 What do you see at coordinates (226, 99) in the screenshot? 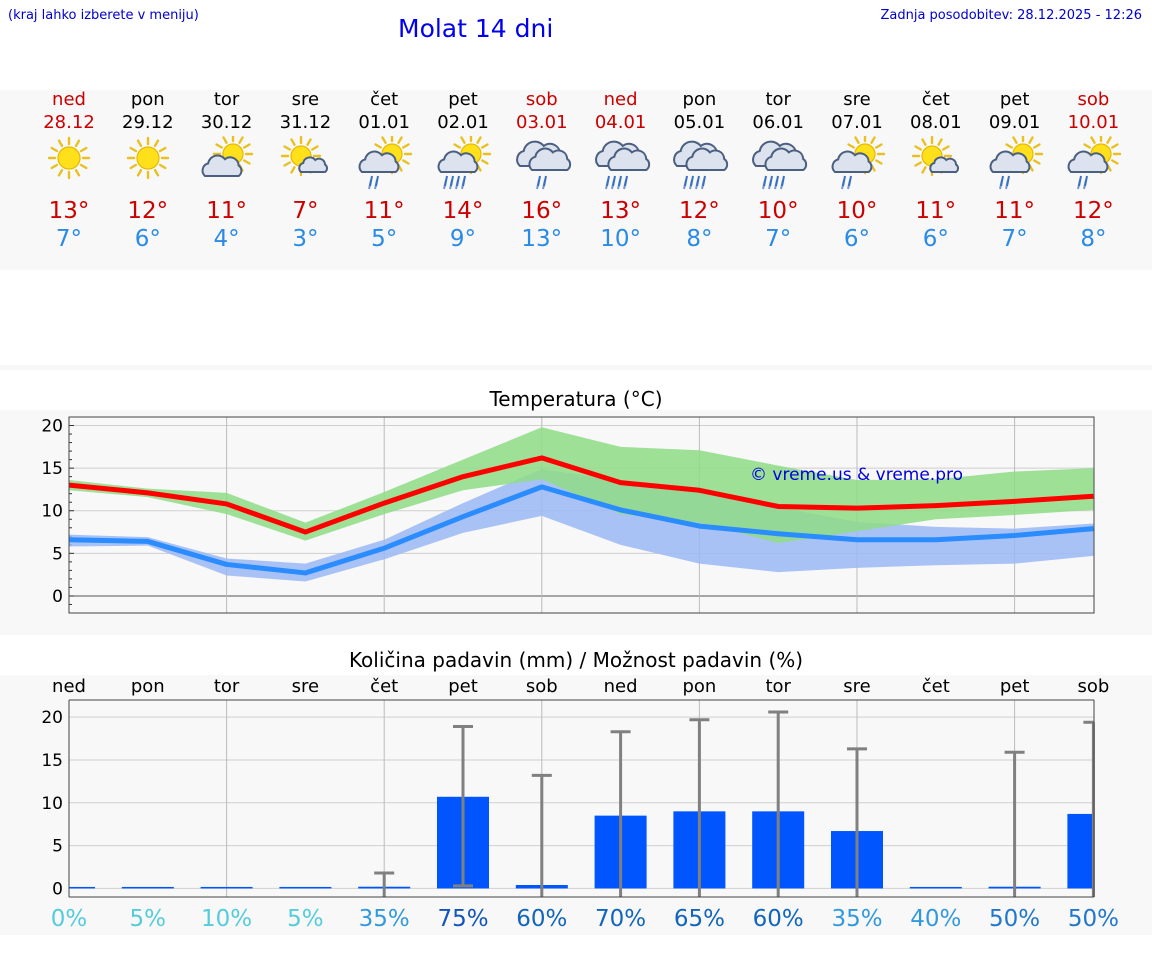
I see `day-name: tor` at bounding box center [226, 99].